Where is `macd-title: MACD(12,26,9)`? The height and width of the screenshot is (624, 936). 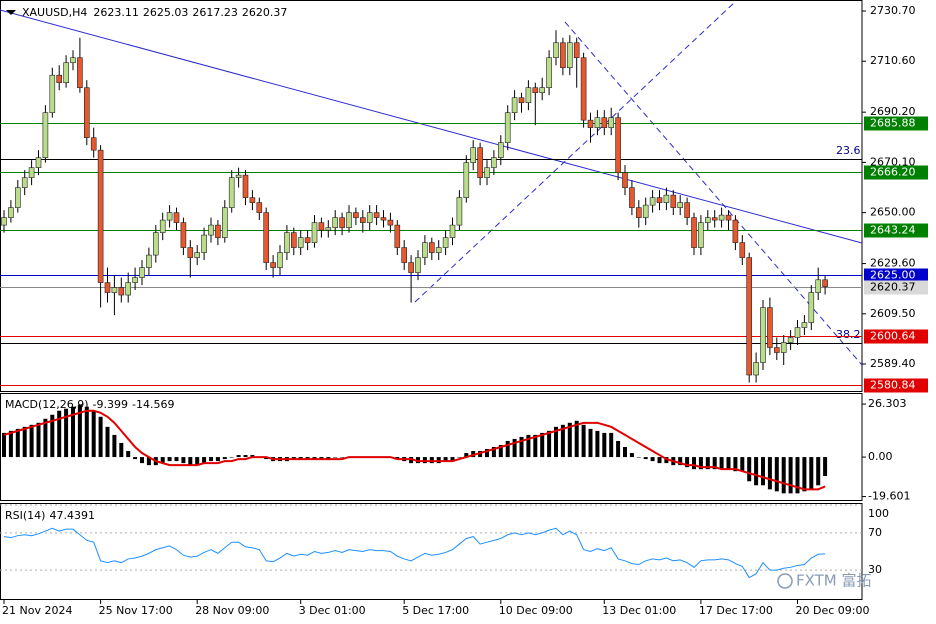
macd-title: MACD(12,26,9) is located at coordinates (47, 404).